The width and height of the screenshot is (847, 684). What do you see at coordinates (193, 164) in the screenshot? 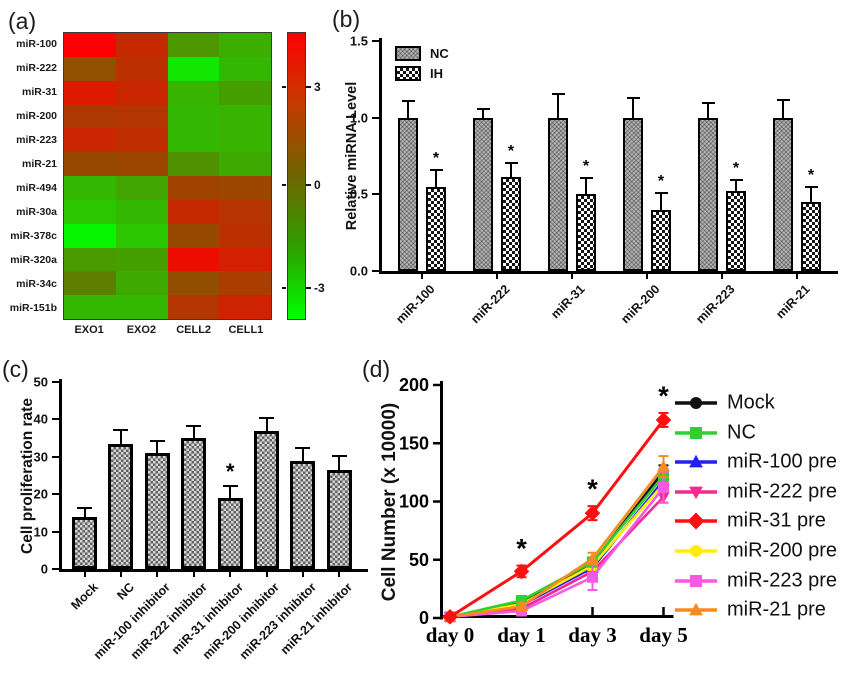
I see `heatmap-cell-miR-21-CELL2` at bounding box center [193, 164].